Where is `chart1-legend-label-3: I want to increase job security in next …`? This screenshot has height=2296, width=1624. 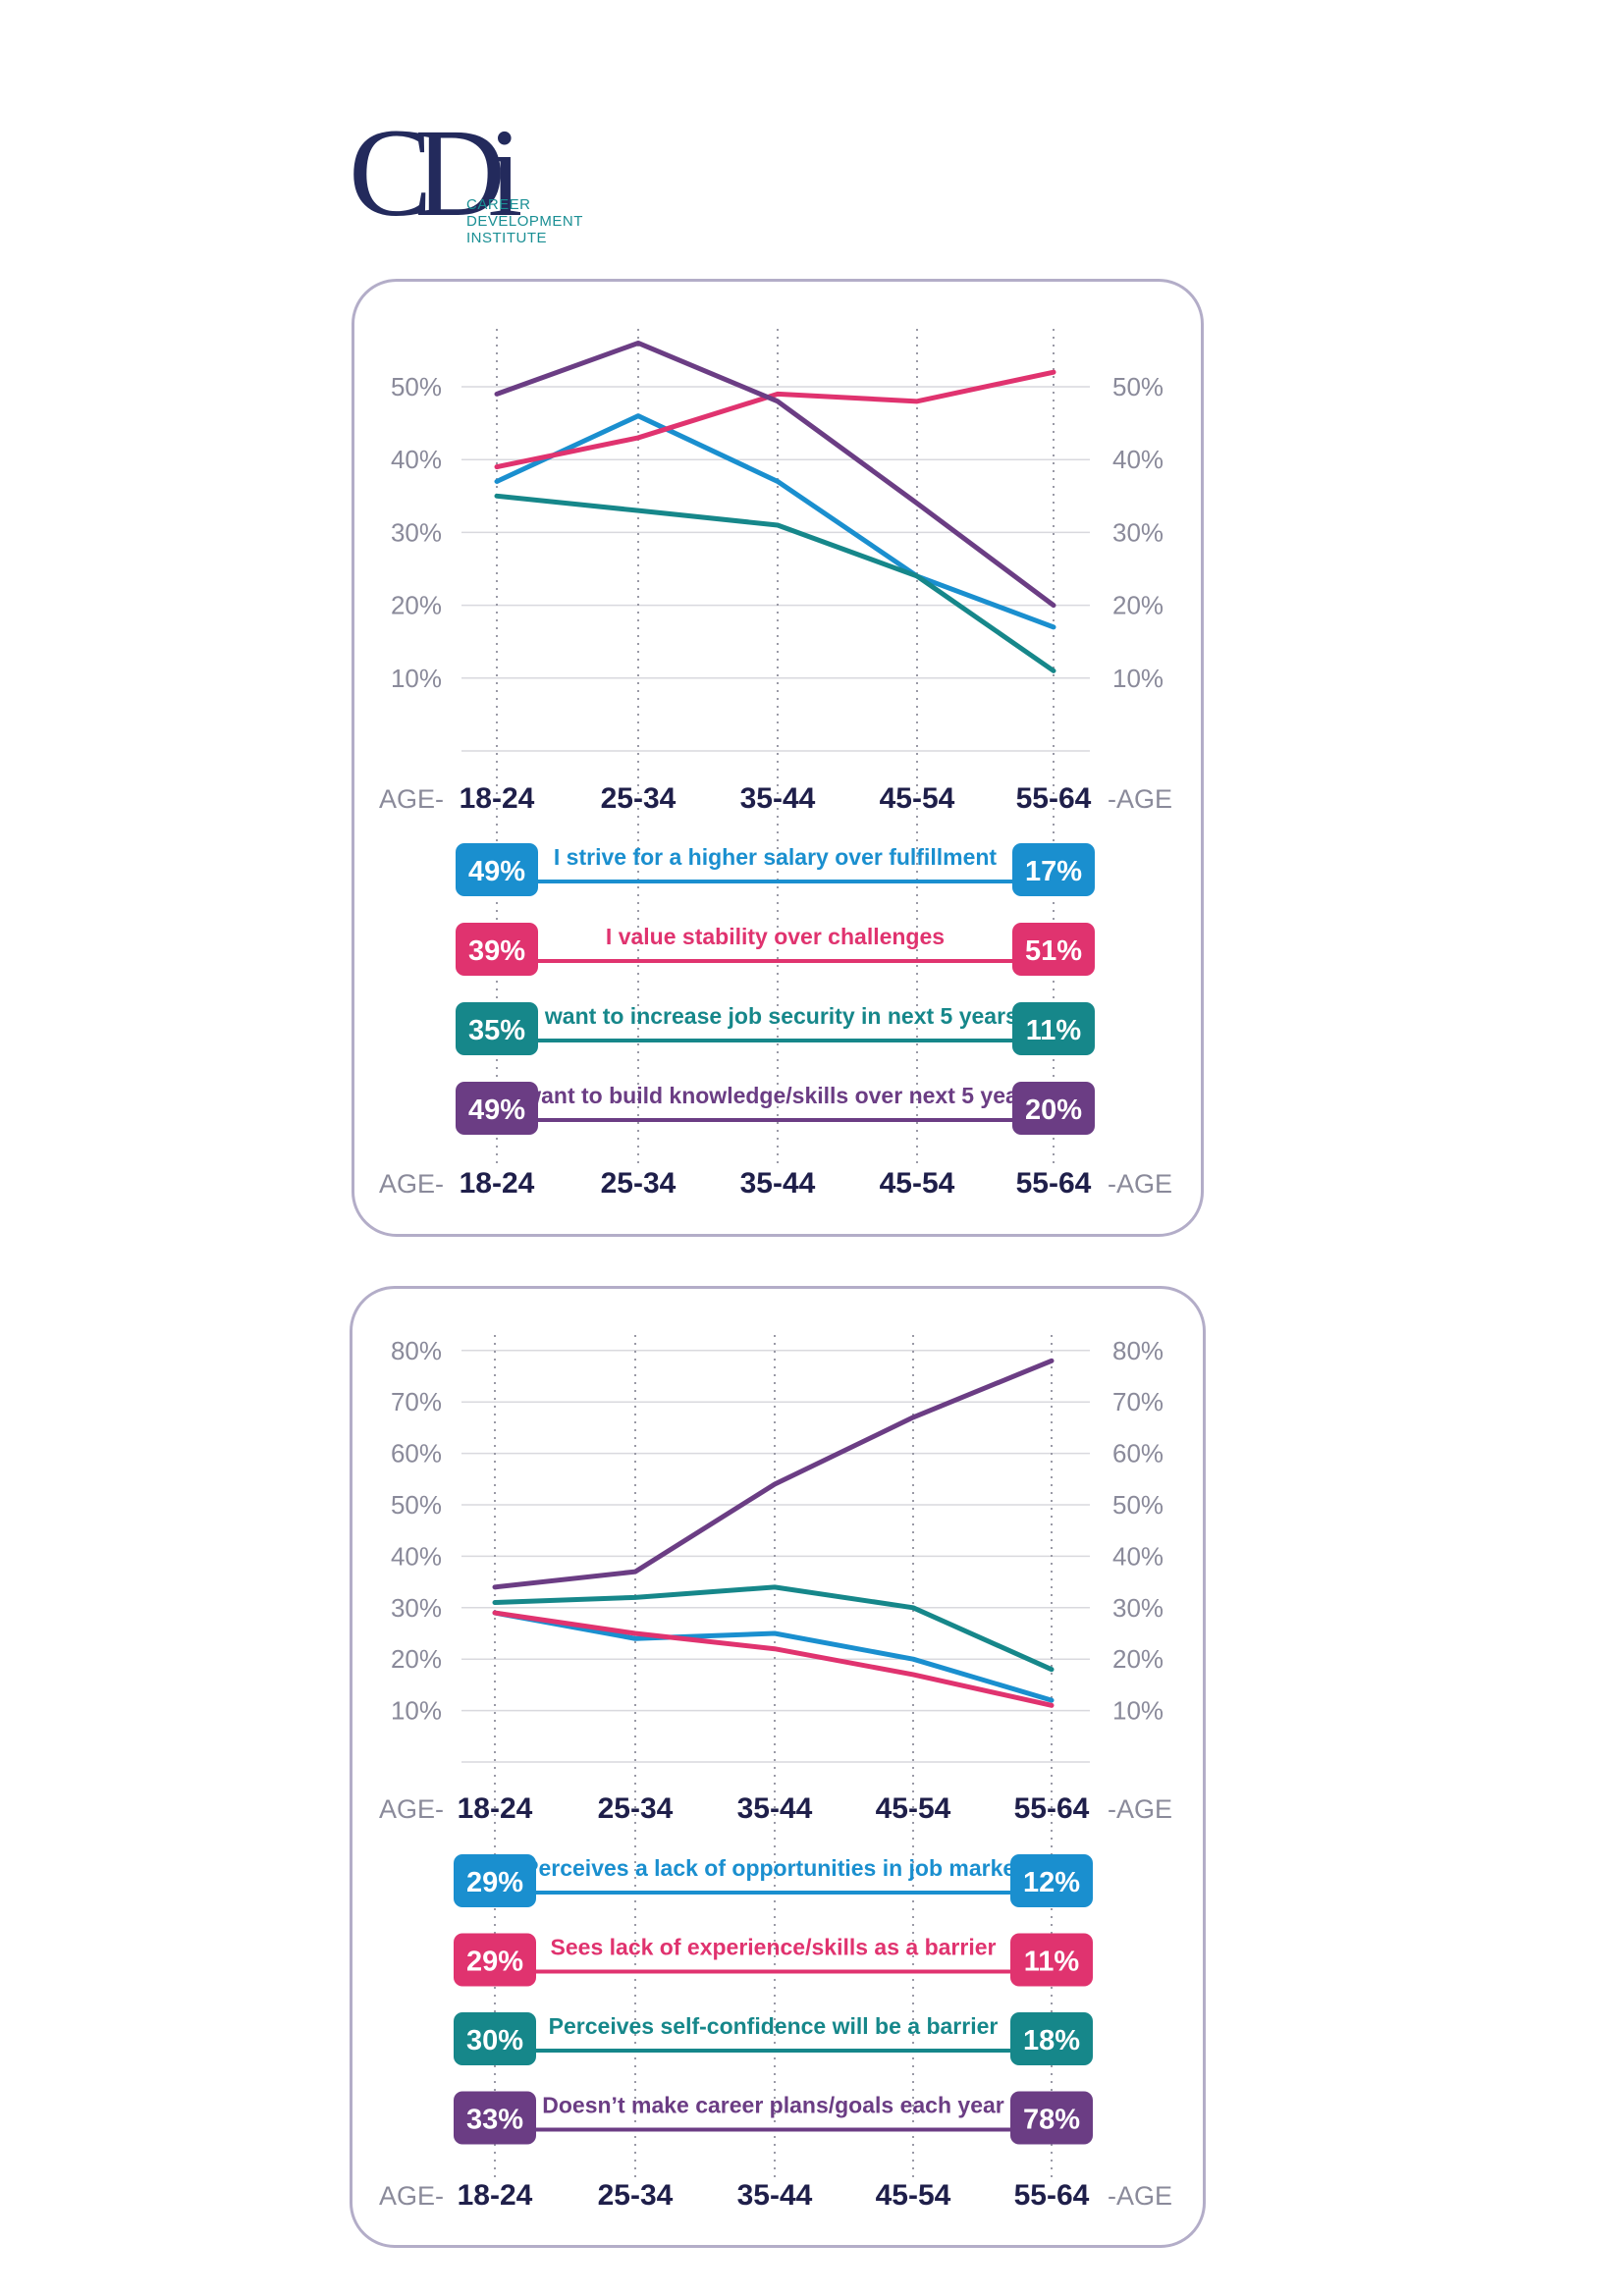 chart1-legend-label-3: I want to increase job security in next … is located at coordinates (775, 1016).